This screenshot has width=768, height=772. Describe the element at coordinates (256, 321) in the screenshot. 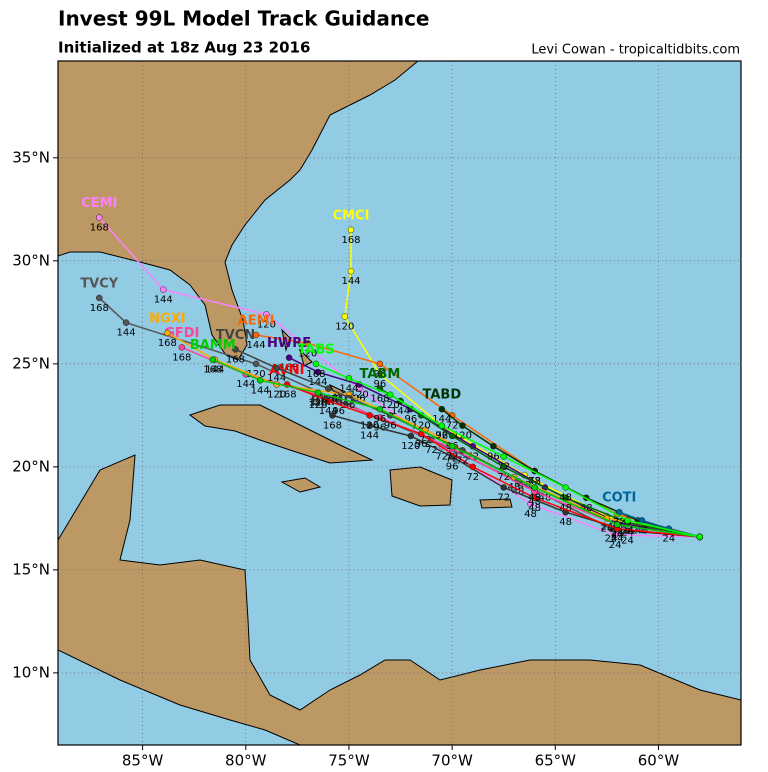

I see `model-label: AEMI` at that location.